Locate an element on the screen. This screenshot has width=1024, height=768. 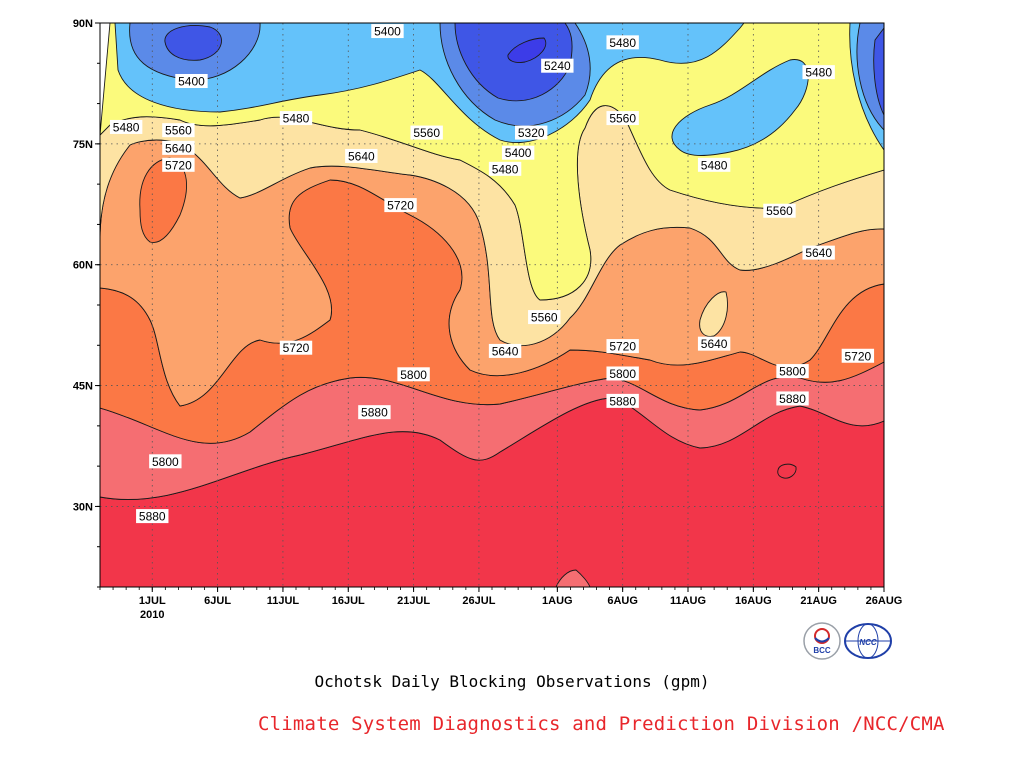
y-tick-label: 90N is located at coordinates (83, 24).